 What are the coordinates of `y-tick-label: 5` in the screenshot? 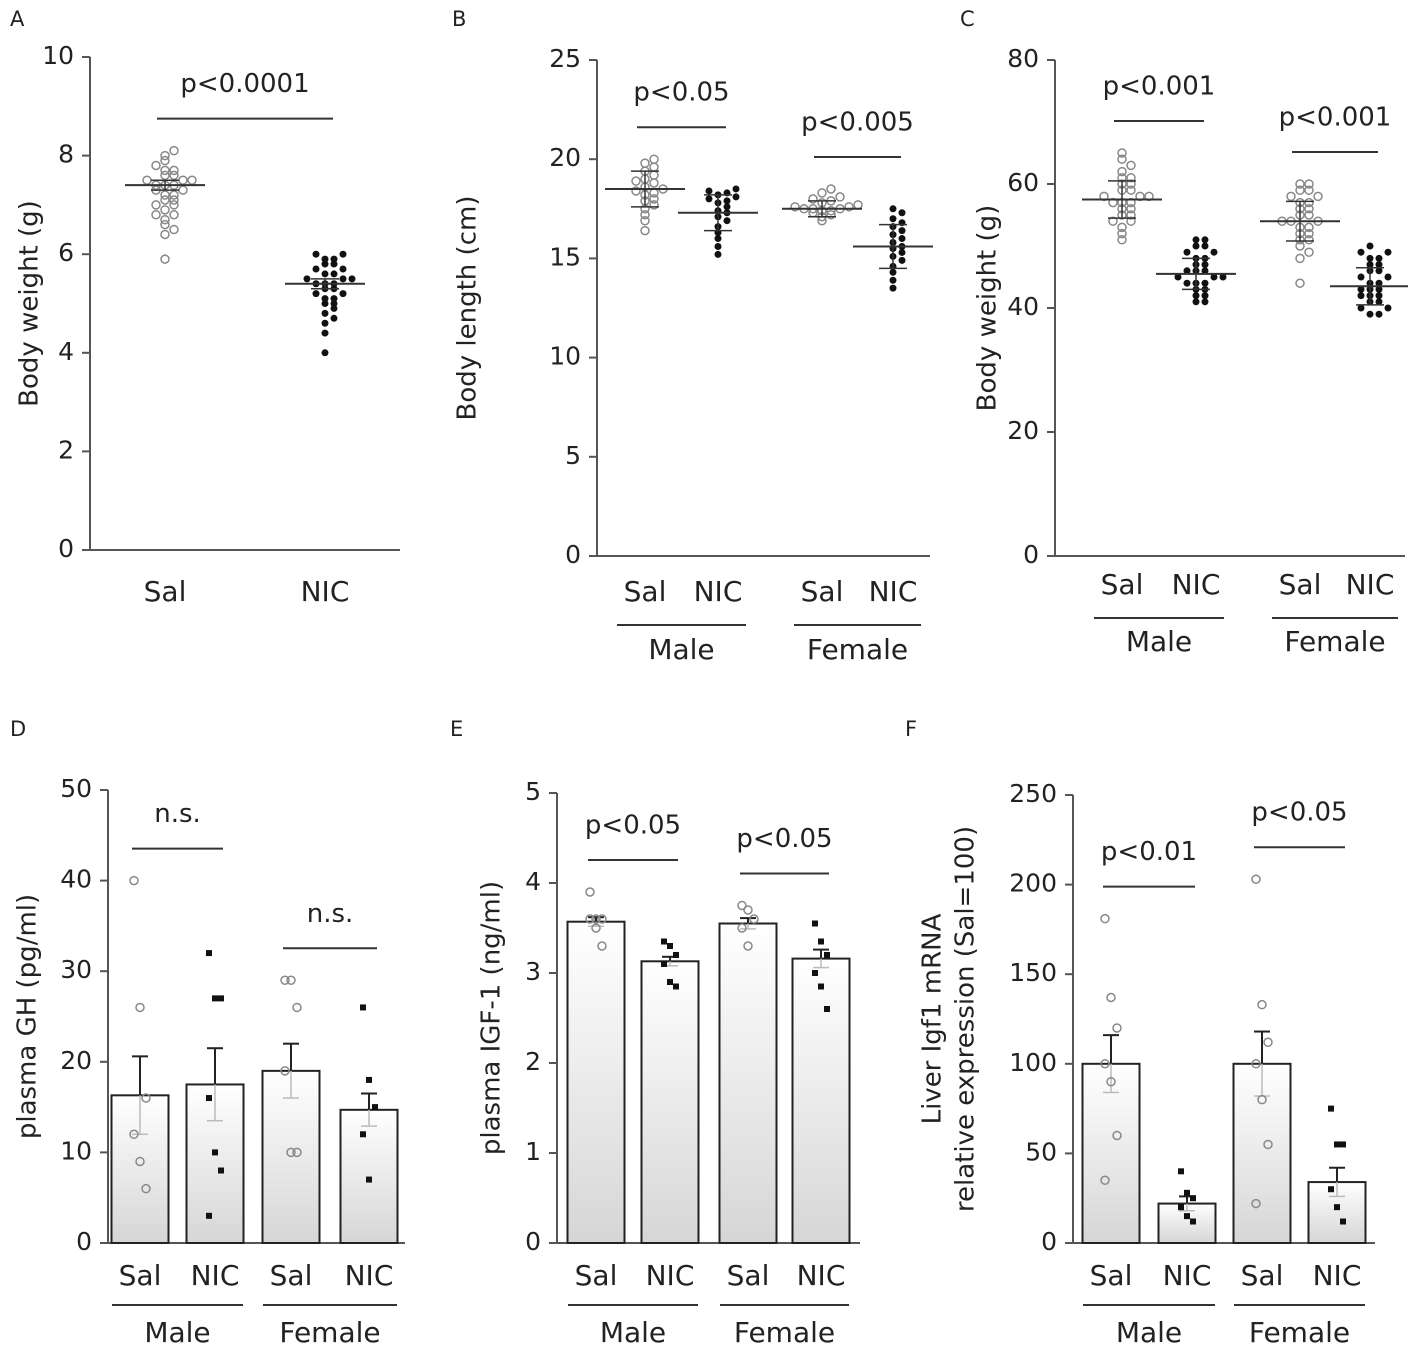 It's located at (533, 791).